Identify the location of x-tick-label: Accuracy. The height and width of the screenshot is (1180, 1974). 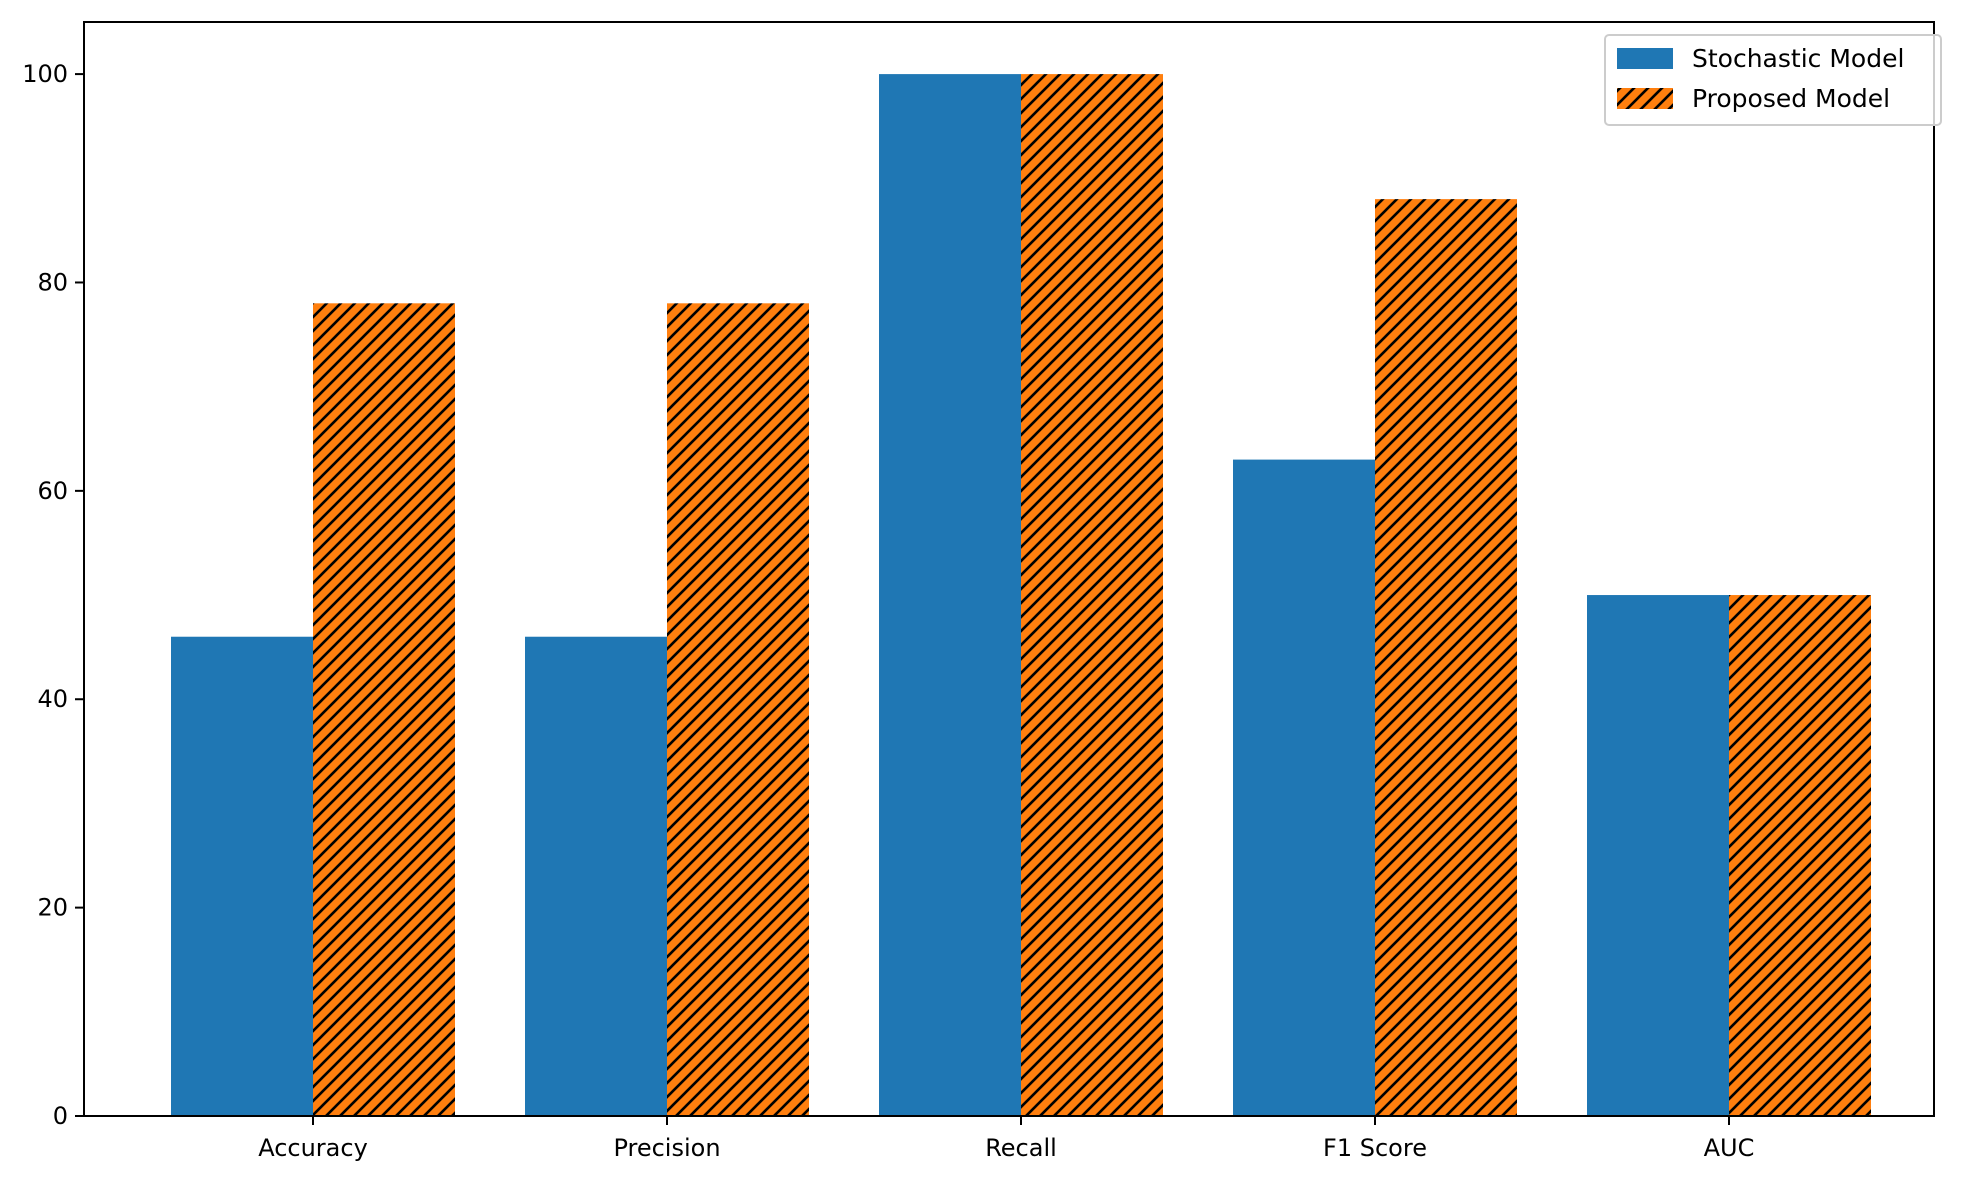
(313, 1148).